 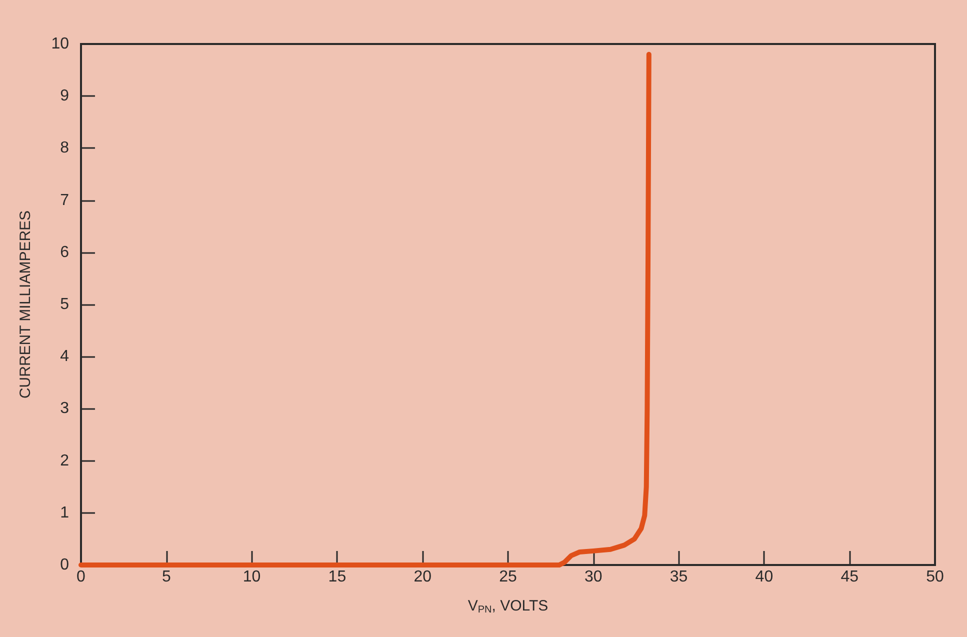 What do you see at coordinates (65, 513) in the screenshot?
I see `y-tick-label: 1` at bounding box center [65, 513].